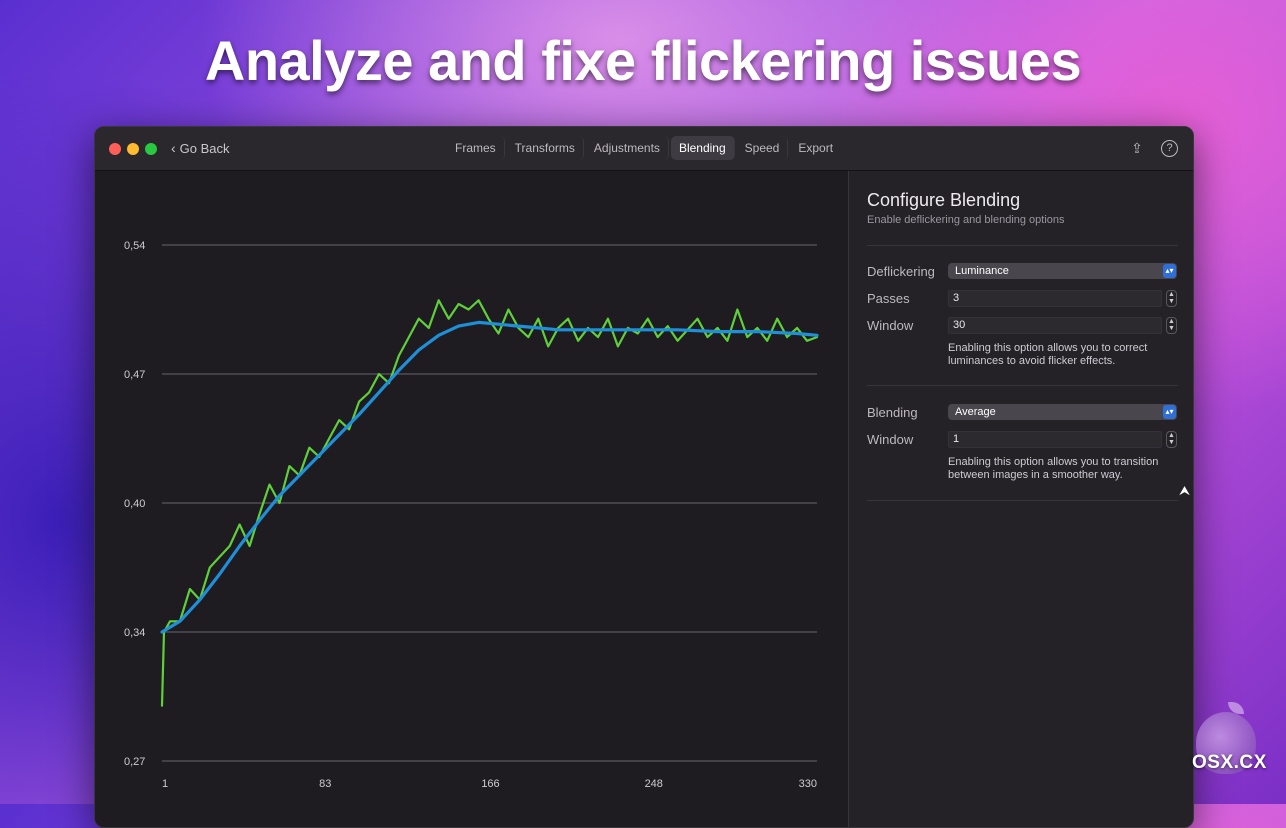 This screenshot has width=1286, height=828. Describe the element at coordinates (490, 784) in the screenshot. I see `x-tick-label: 166` at that location.